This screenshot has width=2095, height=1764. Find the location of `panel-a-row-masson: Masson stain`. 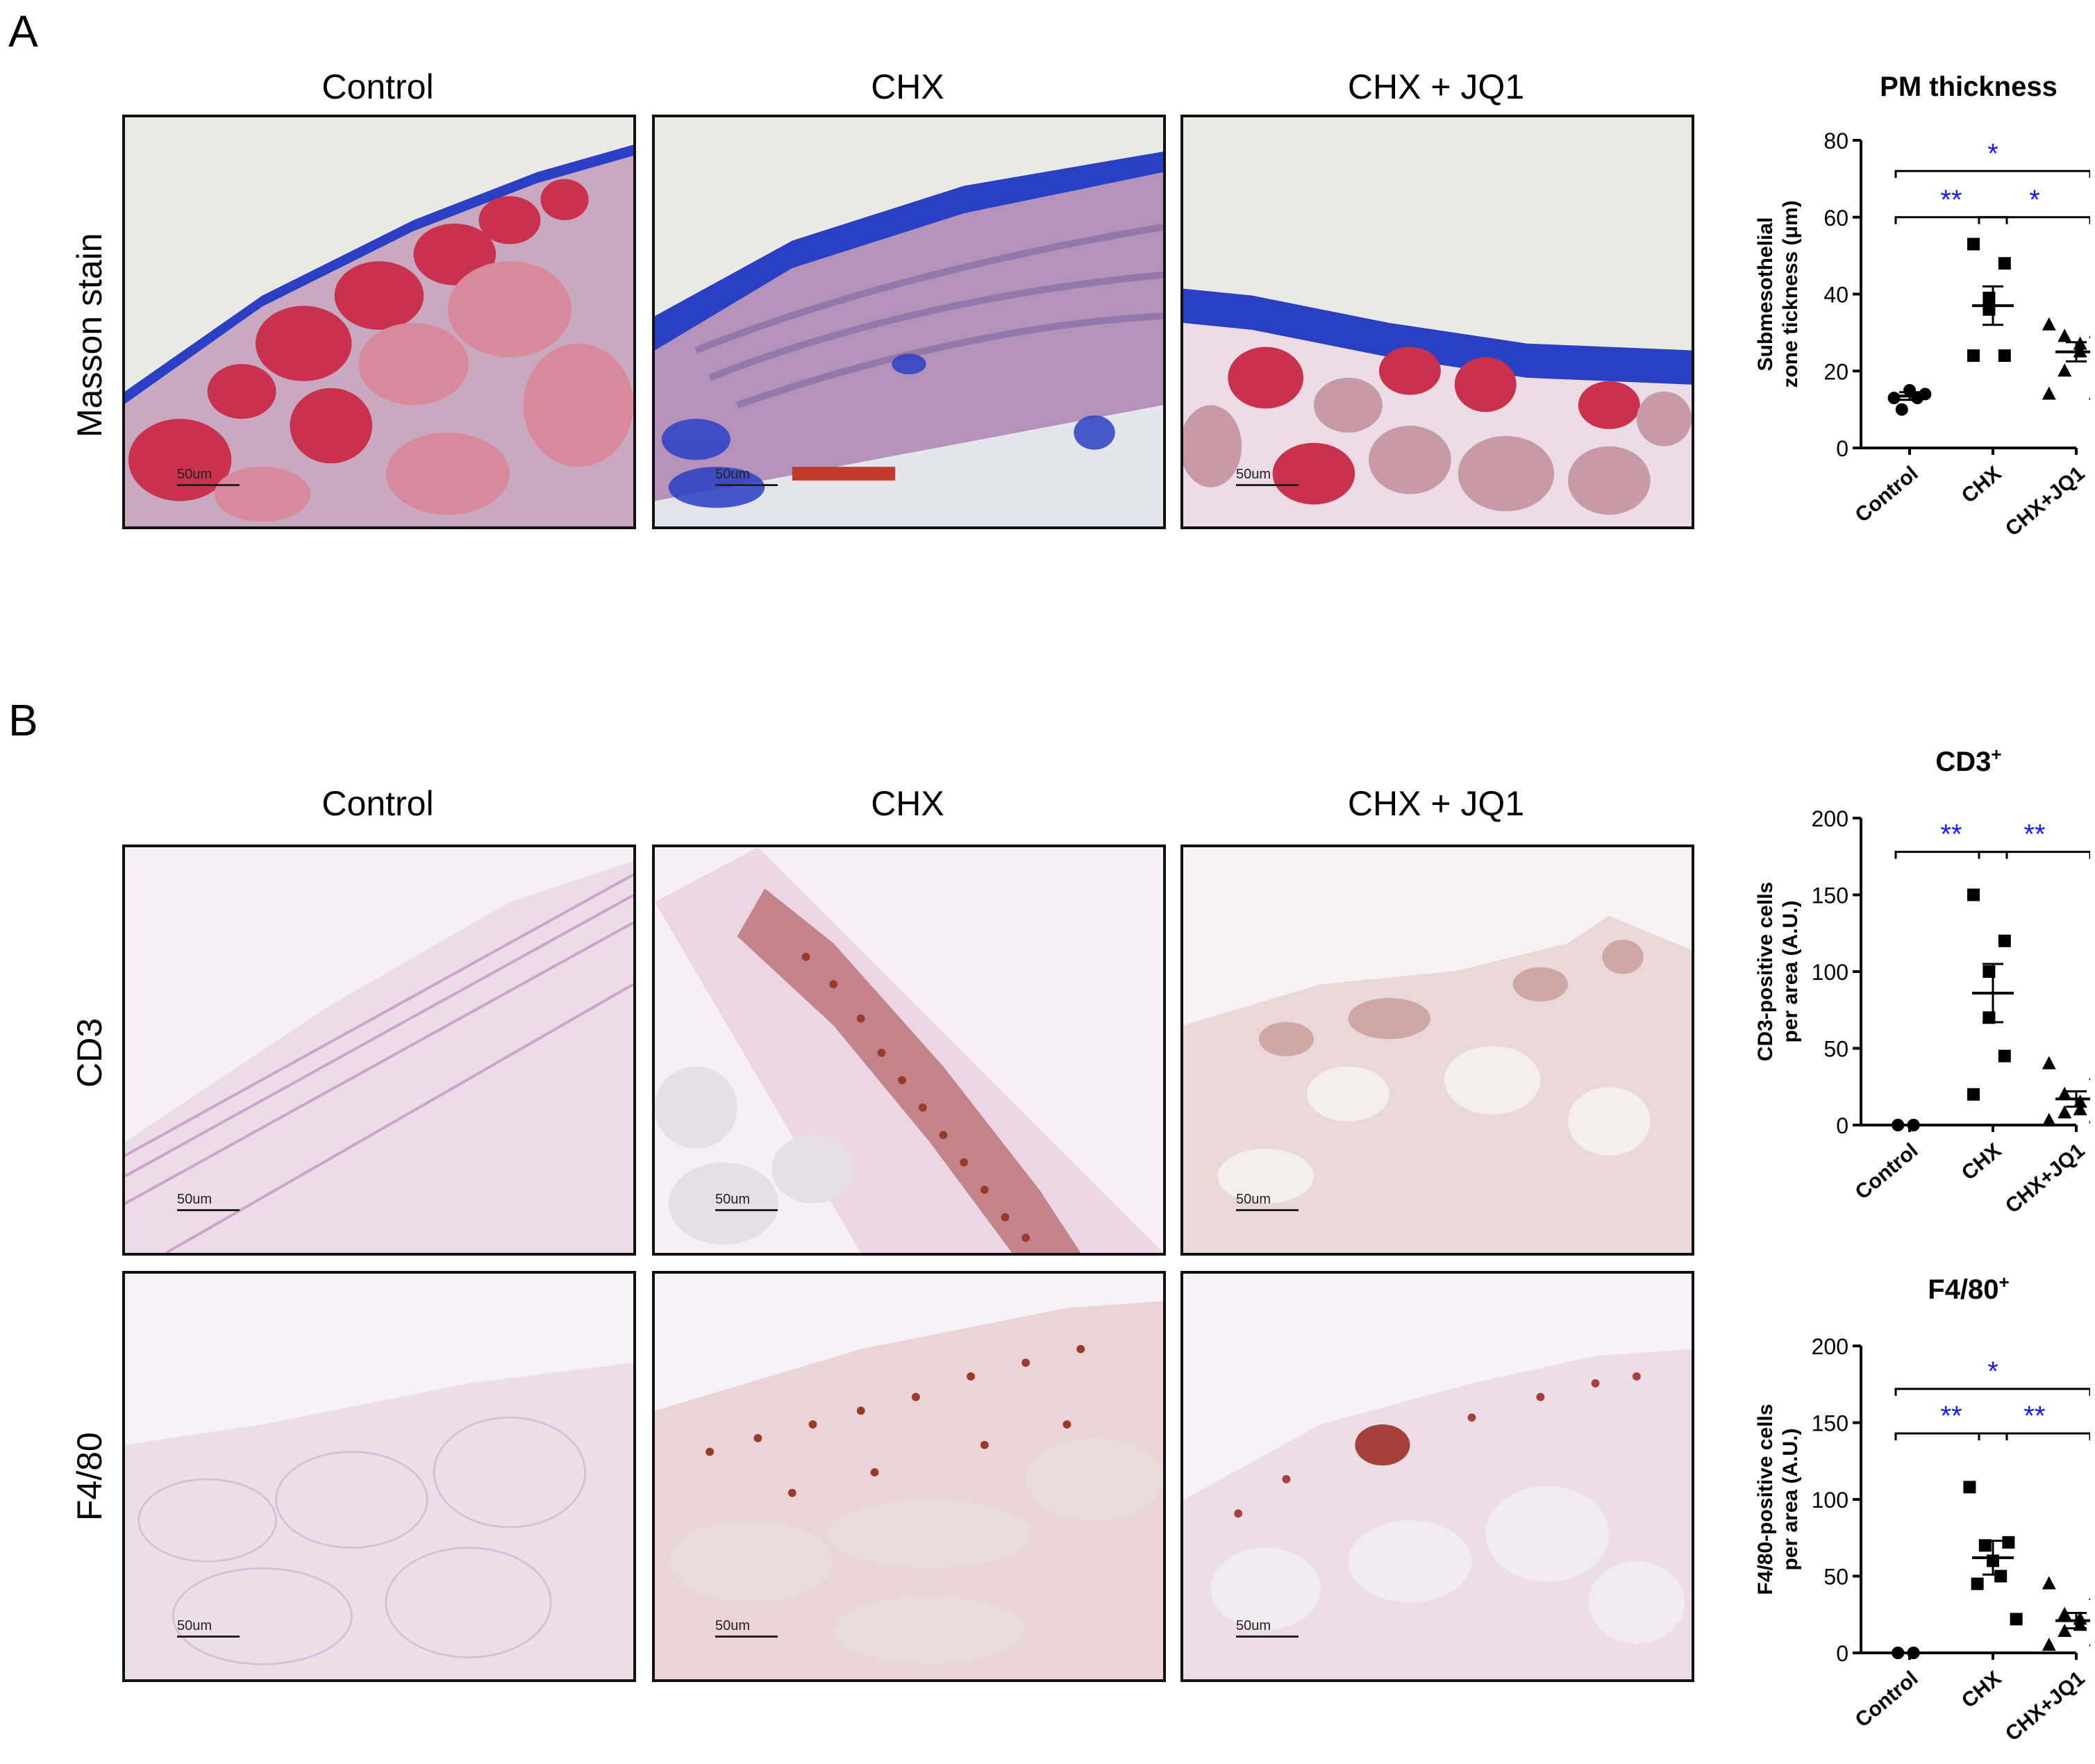

panel-a-row-masson: Masson stain is located at coordinates (89, 335).